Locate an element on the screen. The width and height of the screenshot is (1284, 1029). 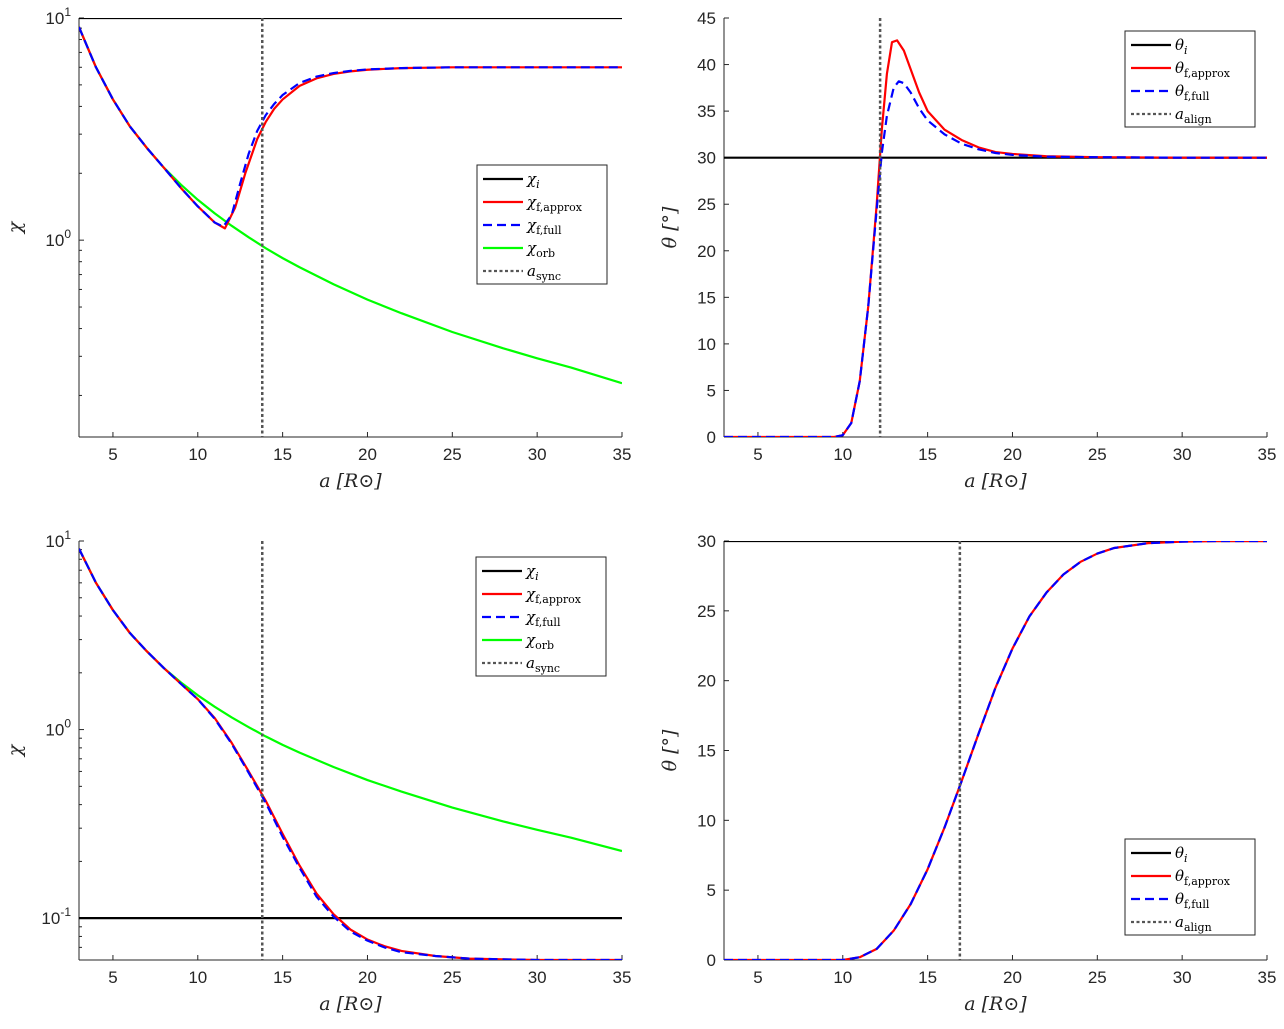
y-tick-label: 40 is located at coordinates (706, 65).